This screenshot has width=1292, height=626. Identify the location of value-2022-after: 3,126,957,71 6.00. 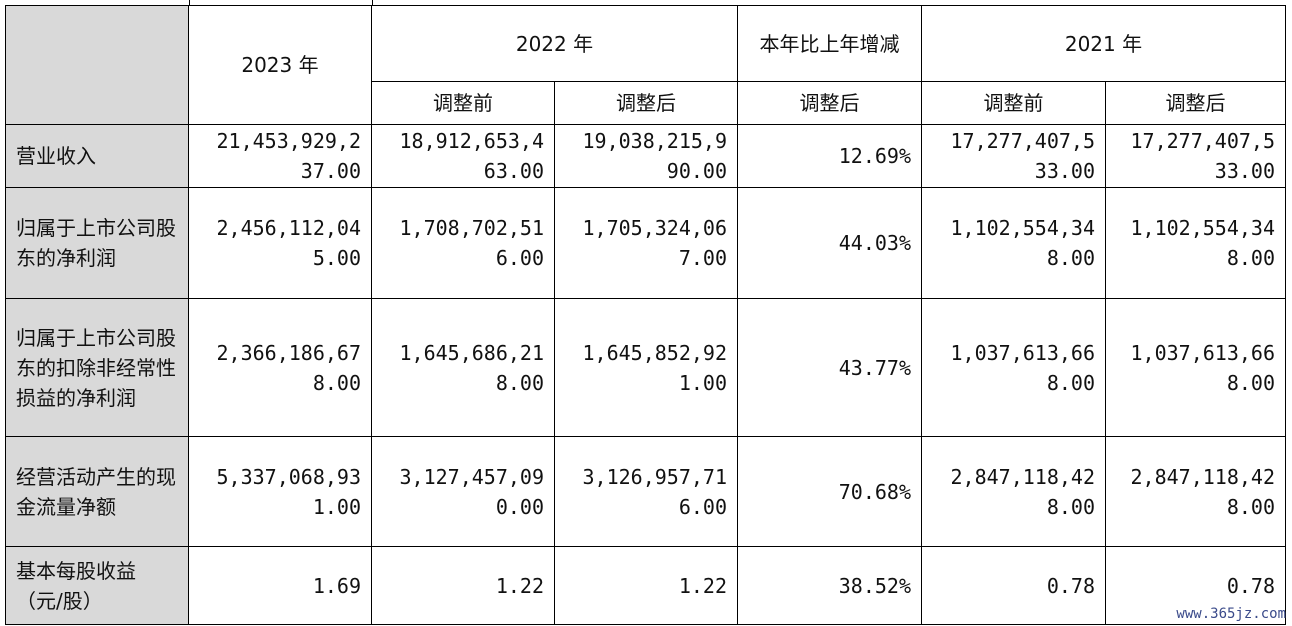
(646, 491).